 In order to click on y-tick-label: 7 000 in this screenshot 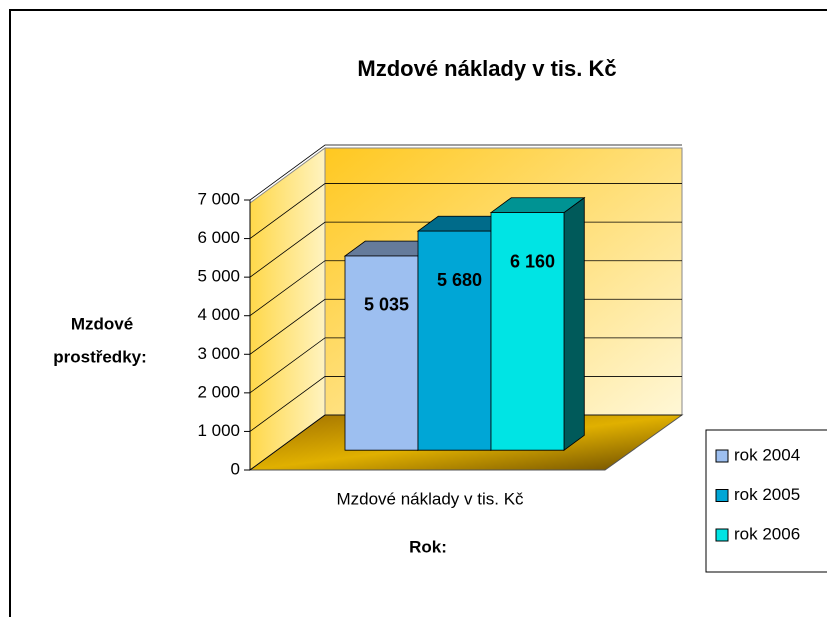, I will do `click(218, 198)`.